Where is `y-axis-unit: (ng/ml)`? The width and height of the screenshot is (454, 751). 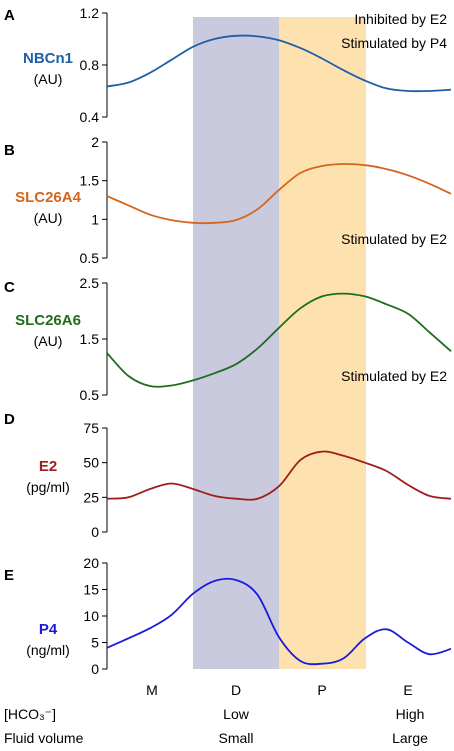
y-axis-unit: (ng/ml) is located at coordinates (48, 650).